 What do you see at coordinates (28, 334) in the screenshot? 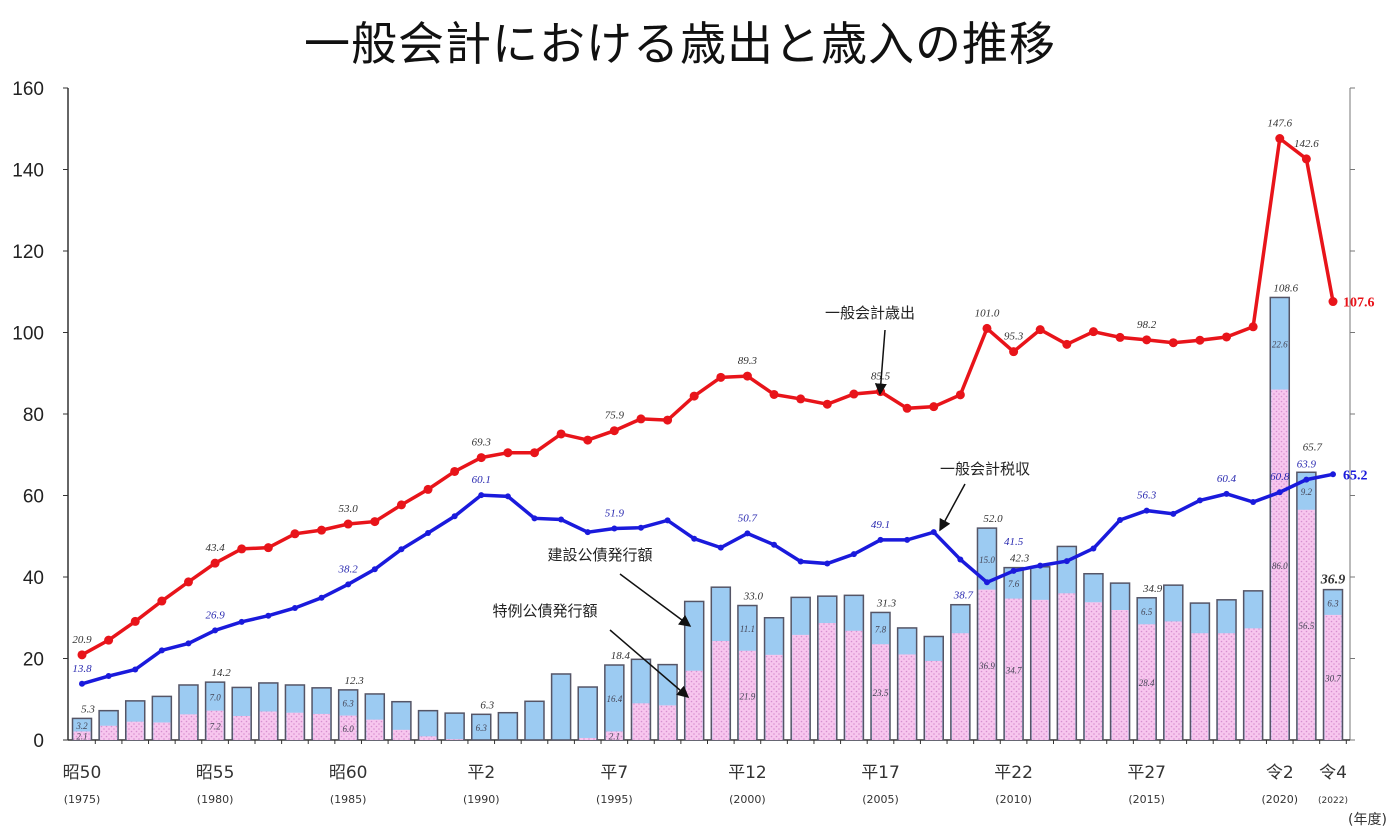
I see `y-tick-label: 100` at bounding box center [28, 334].